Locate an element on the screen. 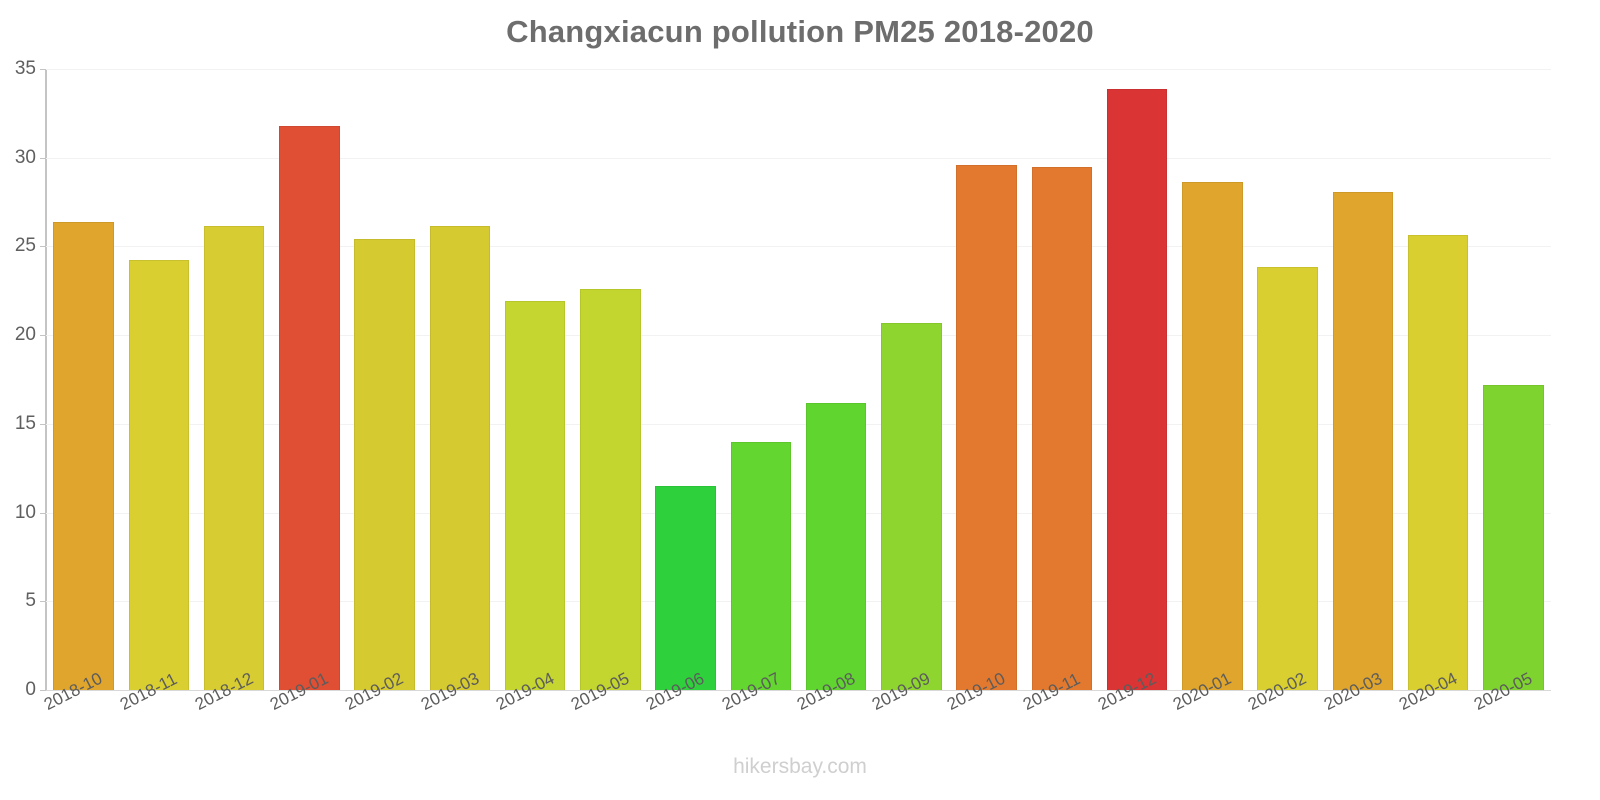  chart-title: Changxiacun pollution PM25 2018-2020 is located at coordinates (800, 31).